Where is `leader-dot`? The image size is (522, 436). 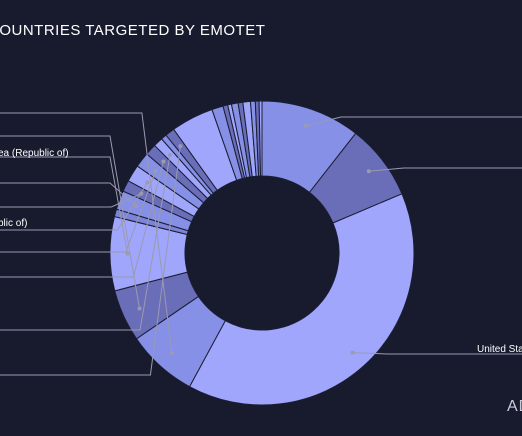 leader-dot is located at coordinates (127, 253).